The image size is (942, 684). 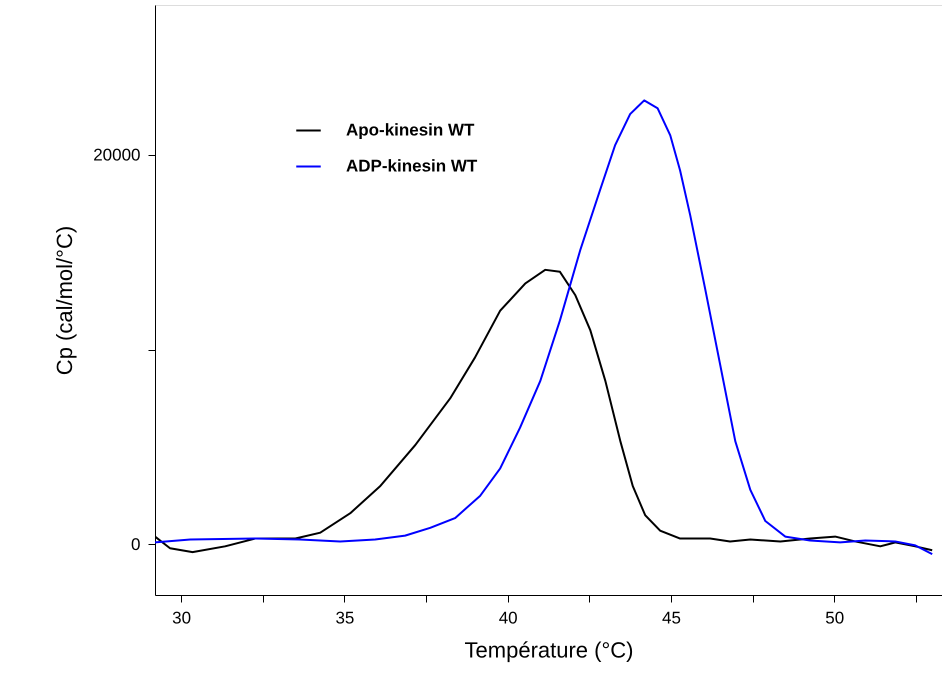 What do you see at coordinates (549, 650) in the screenshot?
I see `x-axis-title: Température (°C)` at bounding box center [549, 650].